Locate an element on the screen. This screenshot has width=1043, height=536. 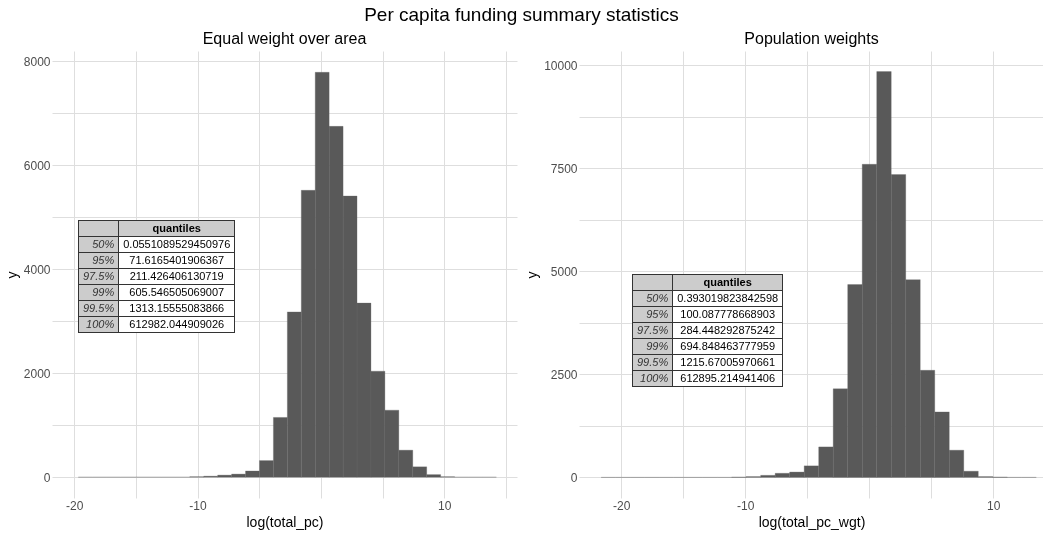
y-tick-label: 6000 is located at coordinates (37, 165).